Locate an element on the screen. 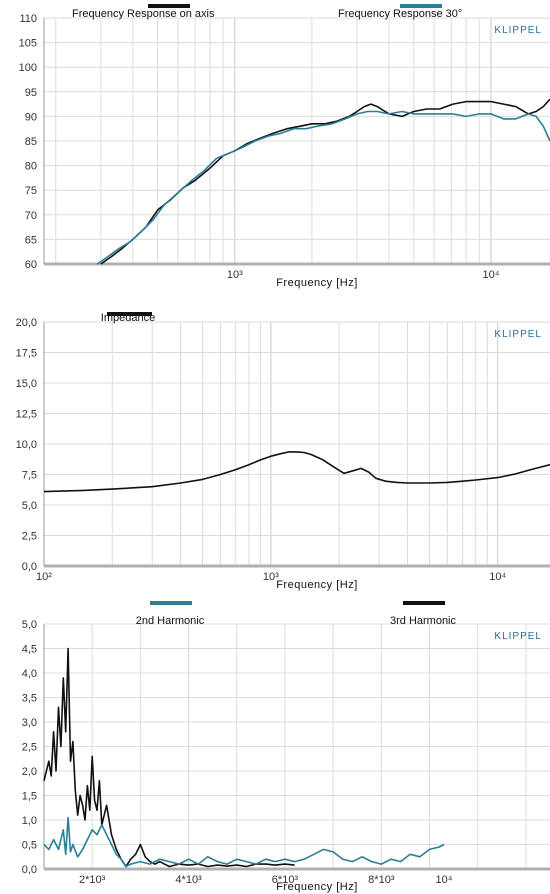  legend-label: 3rd Harmonic is located at coordinates (423, 621).